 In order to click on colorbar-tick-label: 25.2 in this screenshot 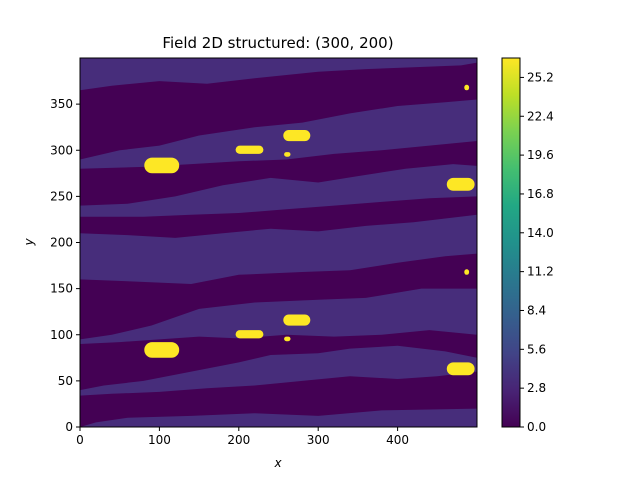, I will do `click(540, 77)`.